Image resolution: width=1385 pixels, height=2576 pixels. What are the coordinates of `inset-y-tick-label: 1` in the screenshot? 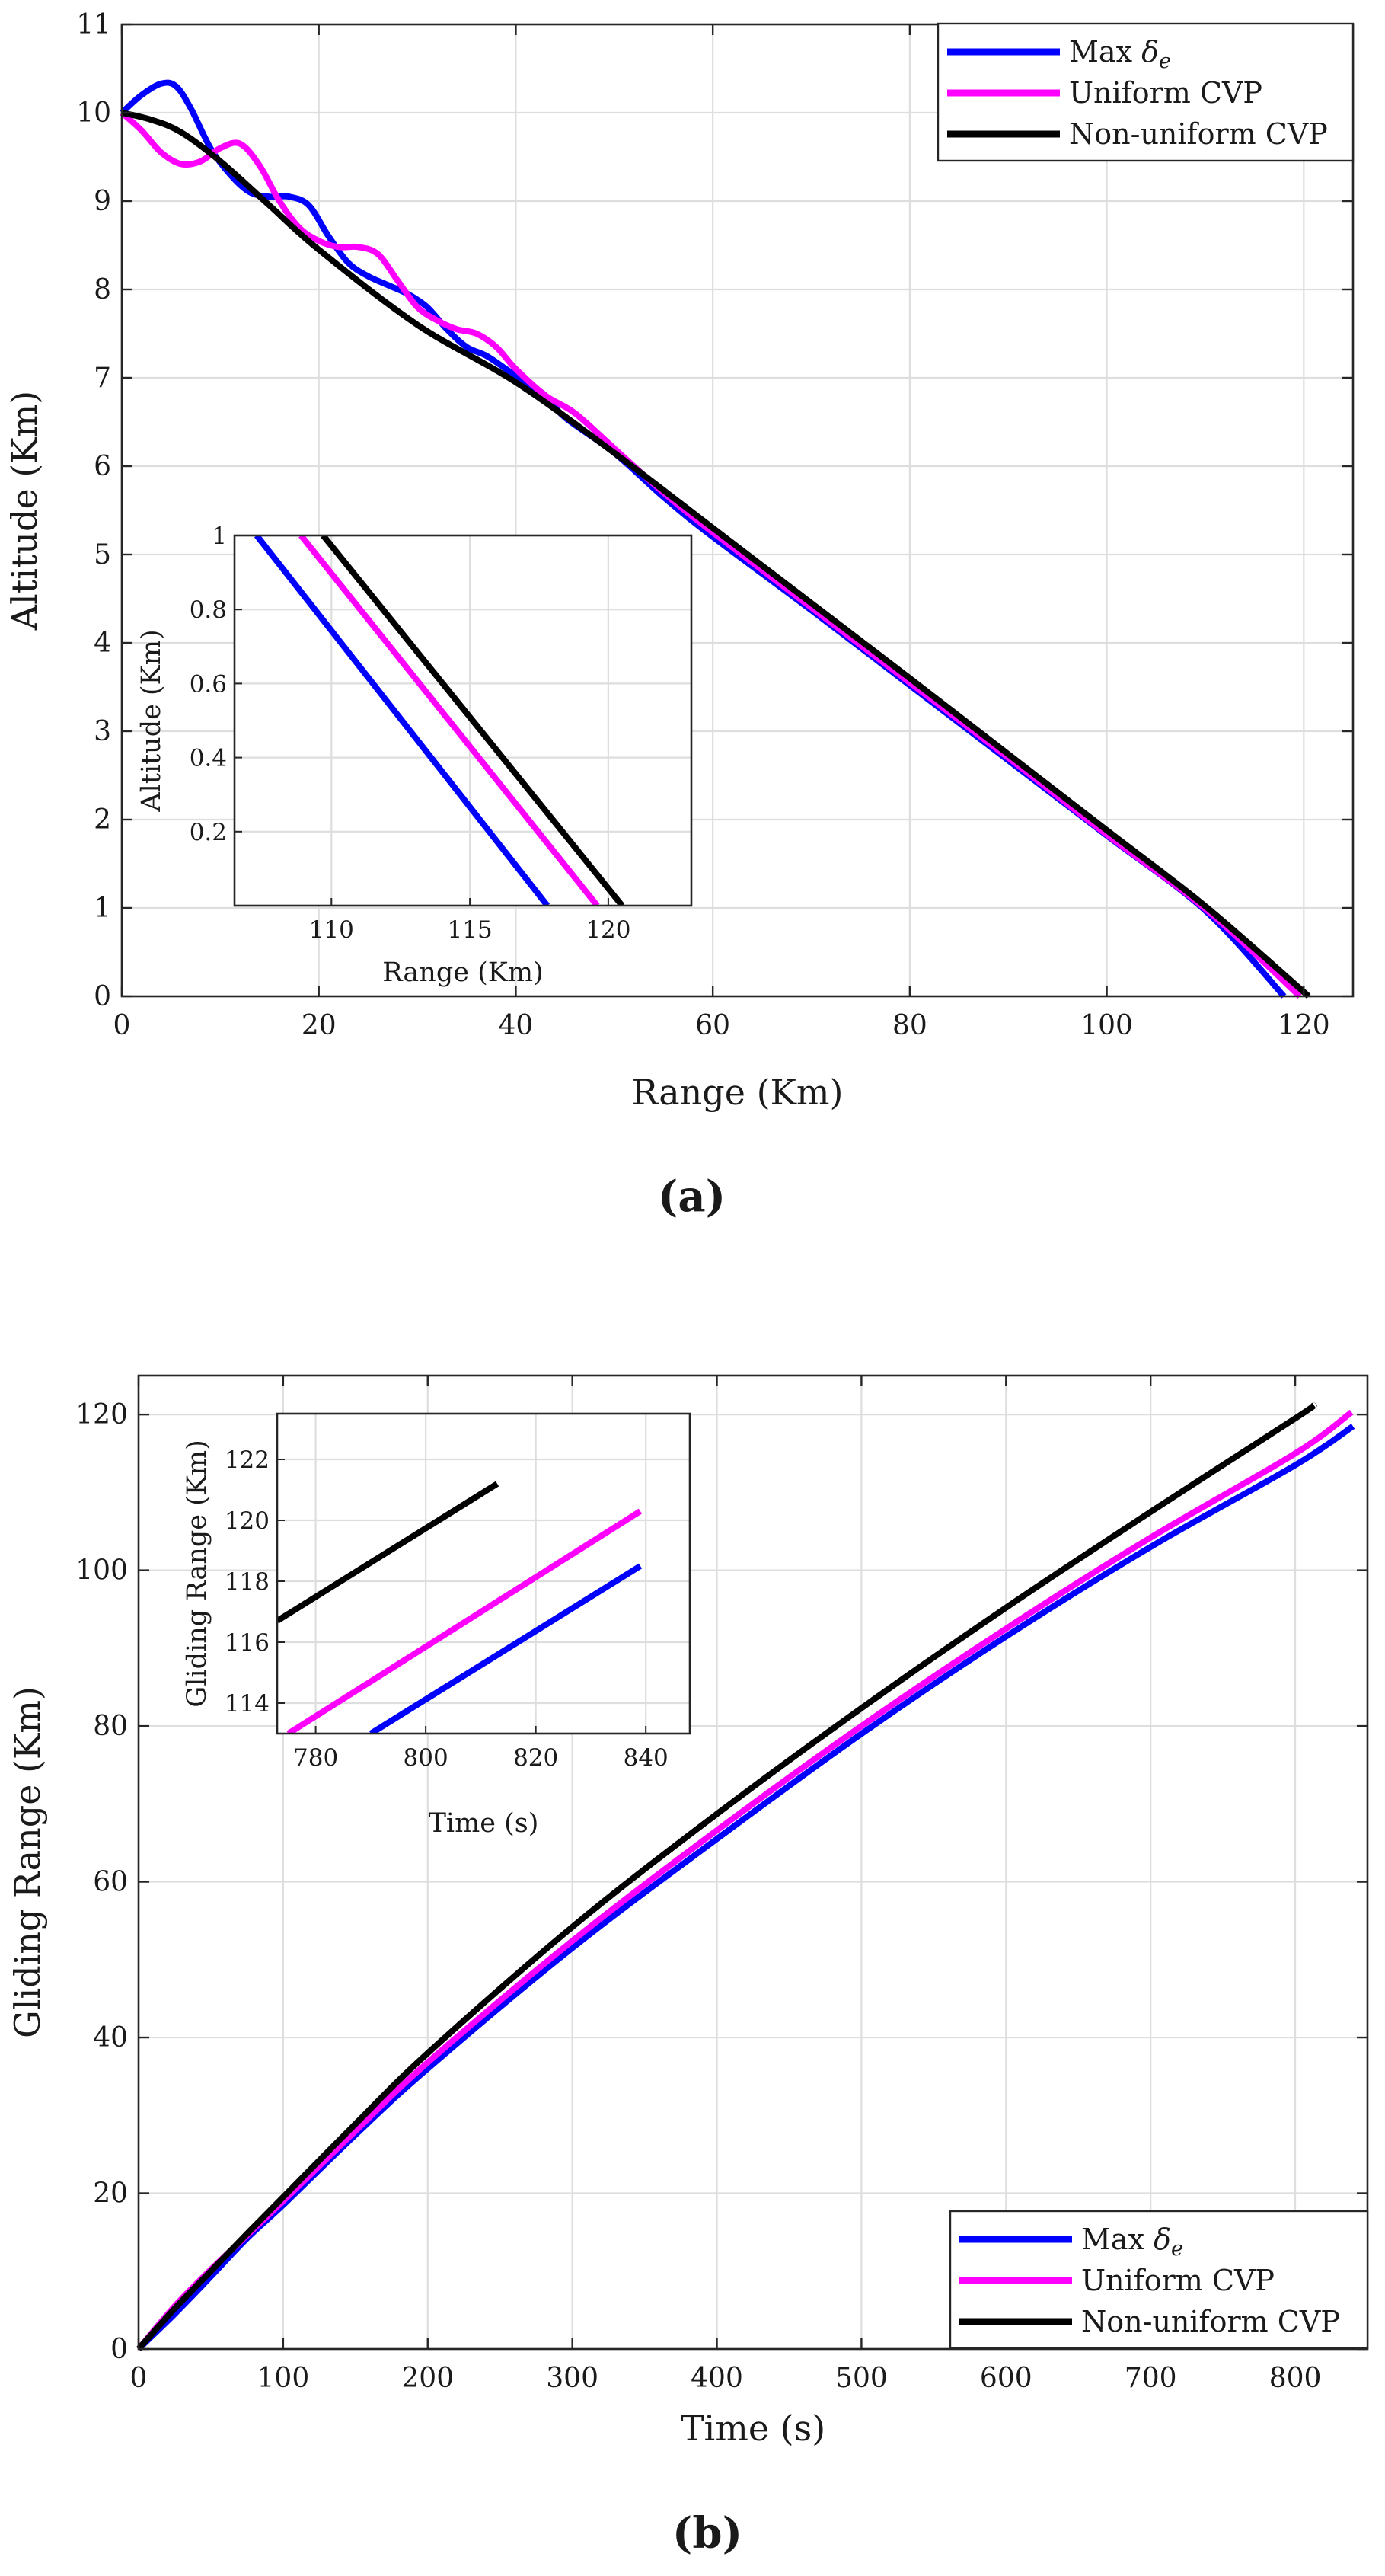 It's located at (220, 537).